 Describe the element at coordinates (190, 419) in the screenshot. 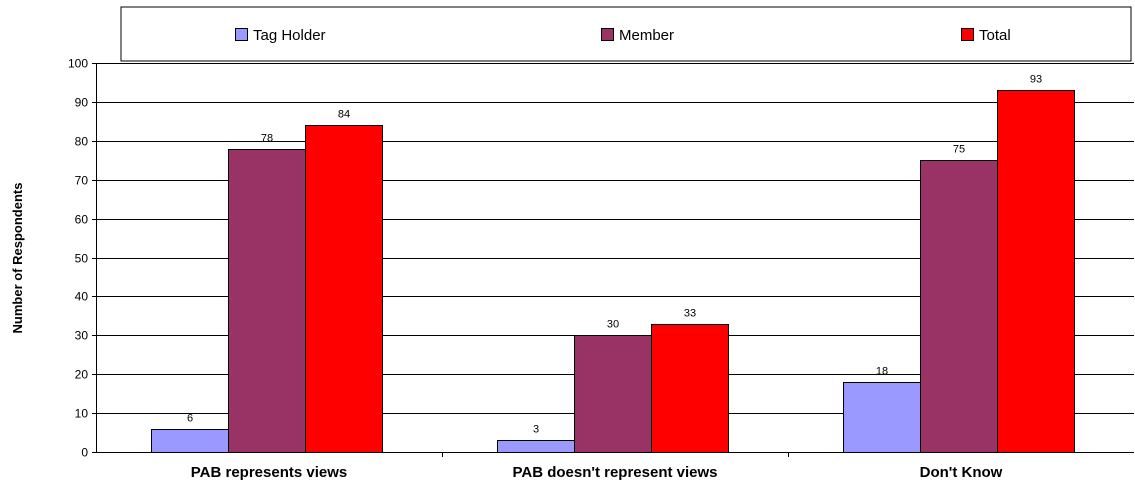

I see `data-label: 6` at that location.